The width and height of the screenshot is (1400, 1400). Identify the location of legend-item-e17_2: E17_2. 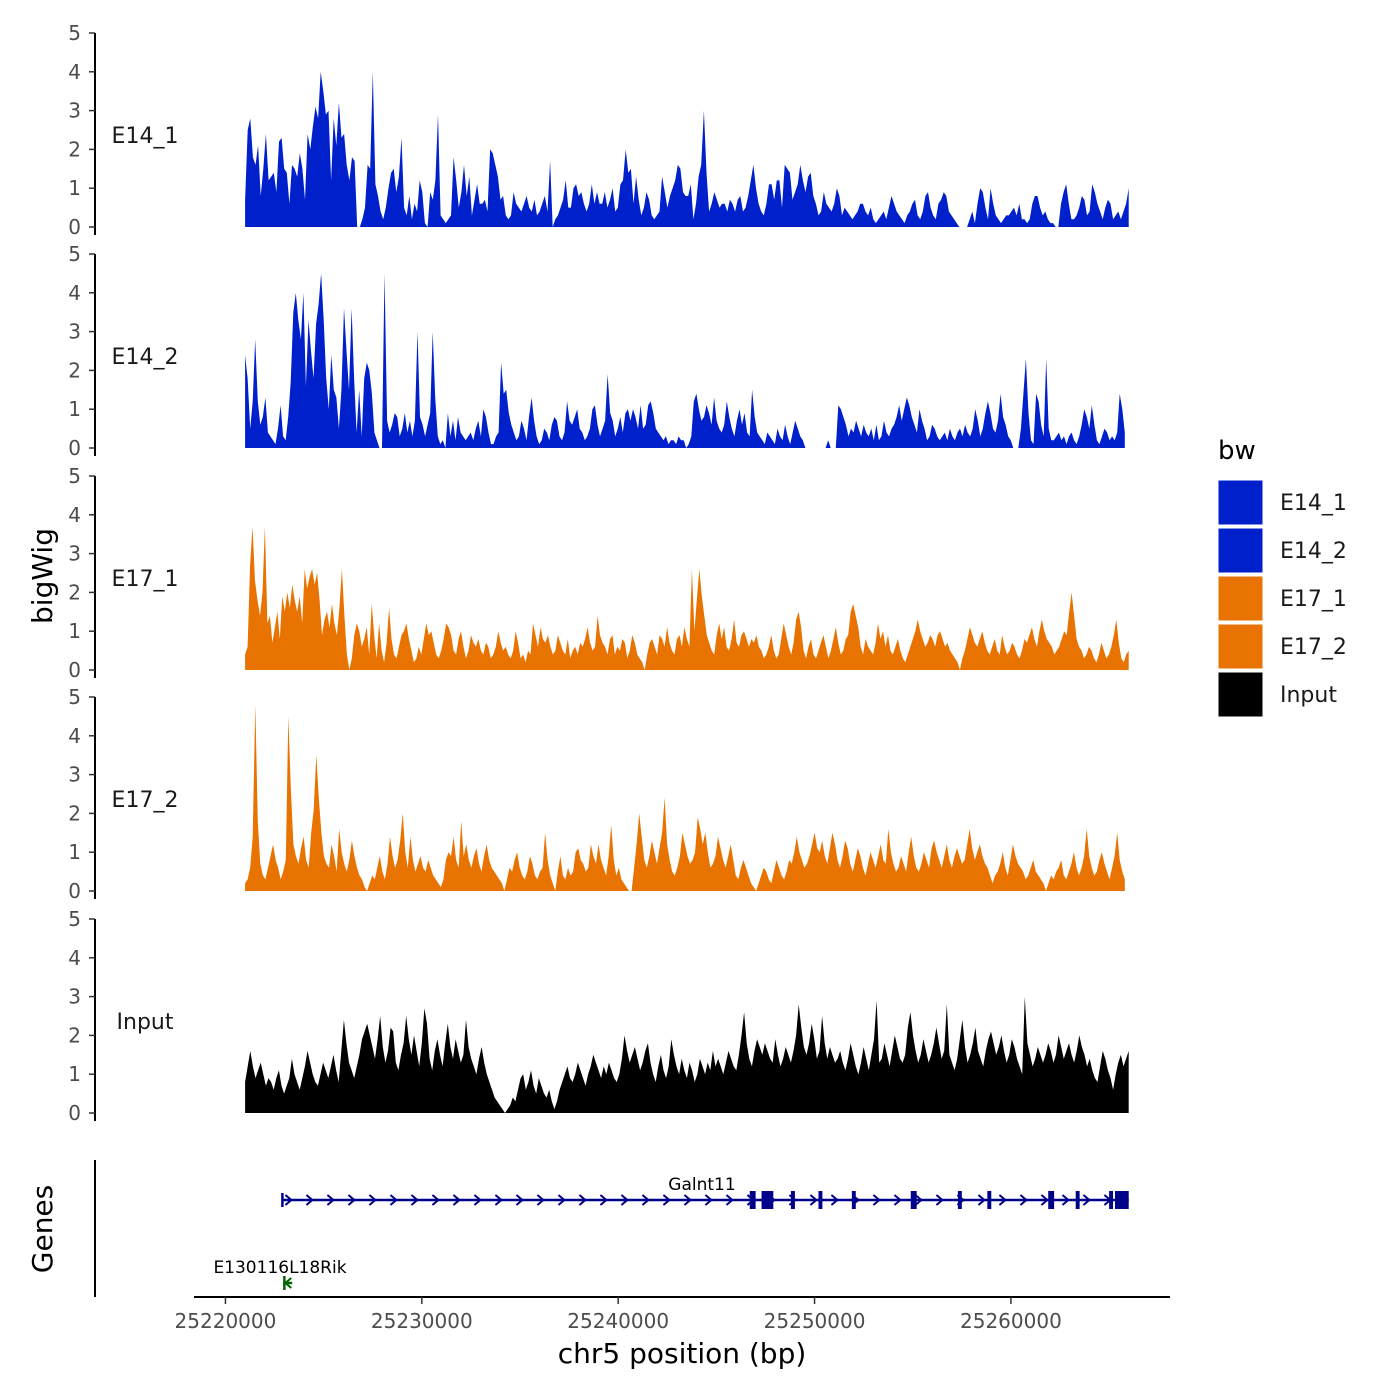
(1282, 646).